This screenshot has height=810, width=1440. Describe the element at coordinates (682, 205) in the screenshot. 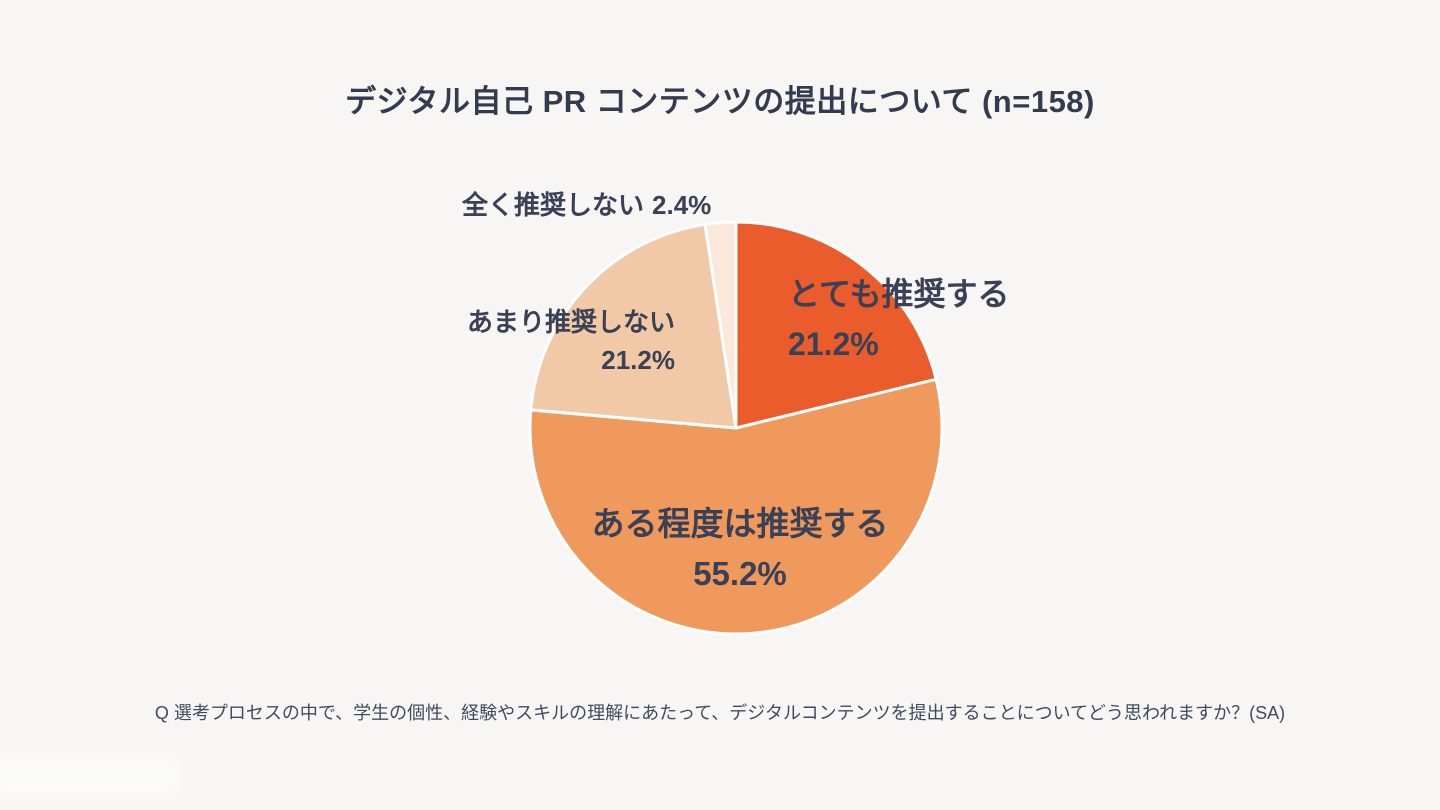

I see `slice-percent: 2.4%` at that location.